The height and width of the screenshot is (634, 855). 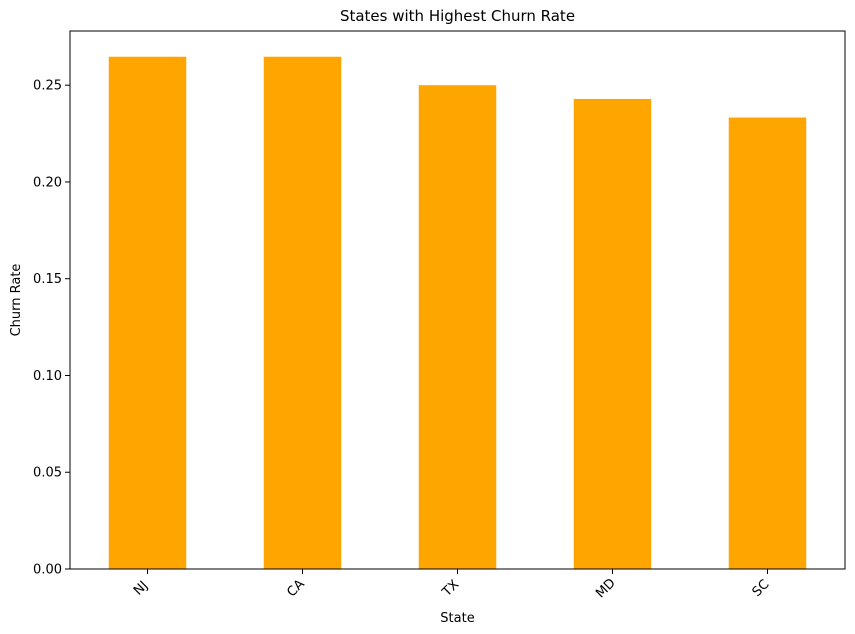 What do you see at coordinates (47, 570) in the screenshot?
I see `y-tick-label: 0.00` at bounding box center [47, 570].